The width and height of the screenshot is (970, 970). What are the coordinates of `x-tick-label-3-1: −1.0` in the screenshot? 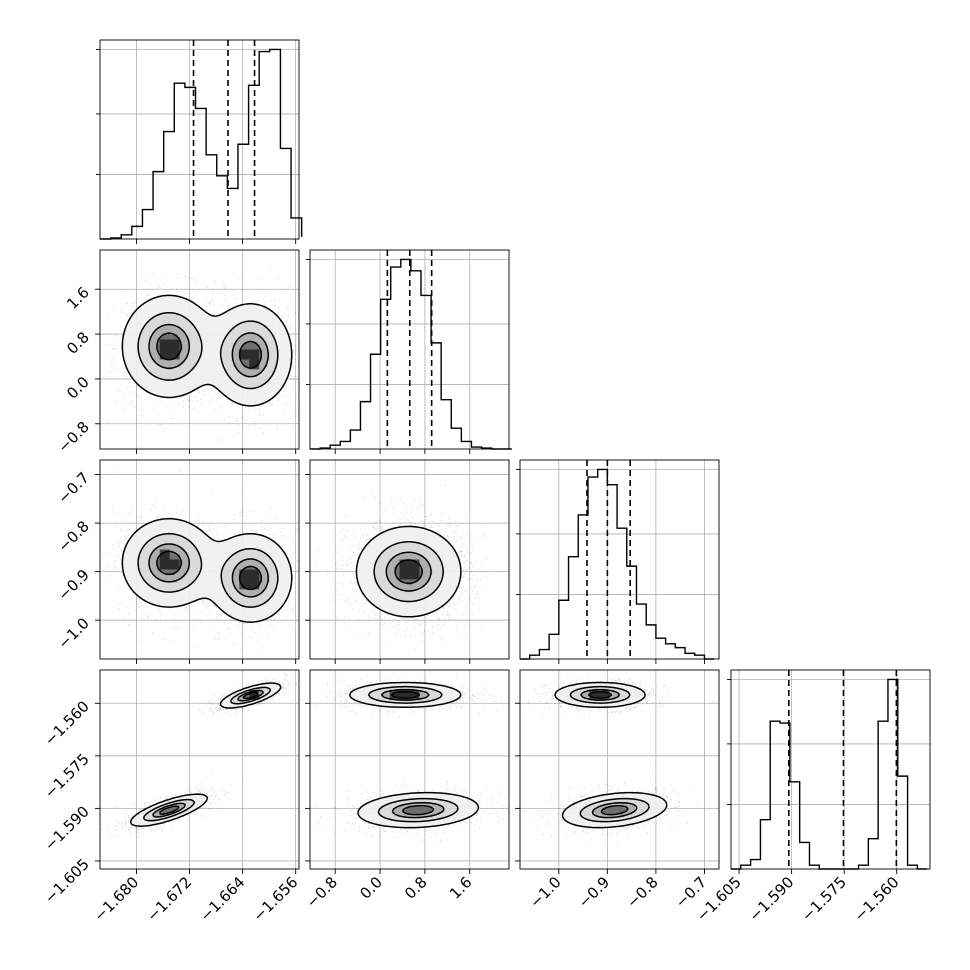 It's located at (545, 892).